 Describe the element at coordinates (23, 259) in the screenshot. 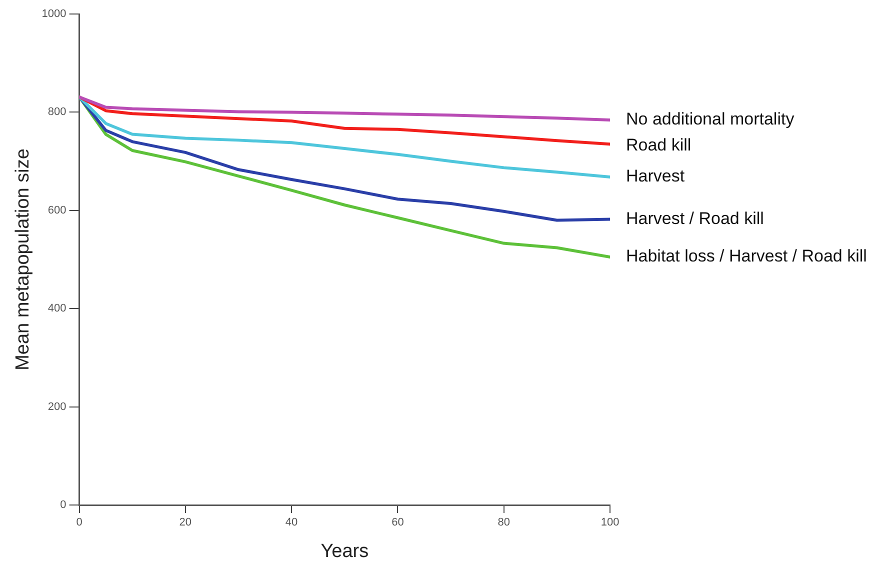

I see `y-axis-title: Mean metapopulation size` at that location.